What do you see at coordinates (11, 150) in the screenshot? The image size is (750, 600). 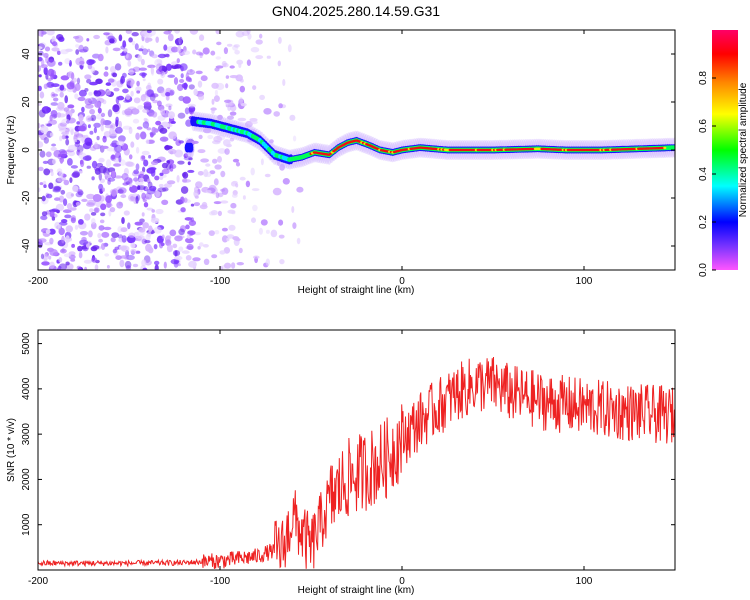 I see `heatmap-y-axis-label: Frequency (Hz)` at bounding box center [11, 150].